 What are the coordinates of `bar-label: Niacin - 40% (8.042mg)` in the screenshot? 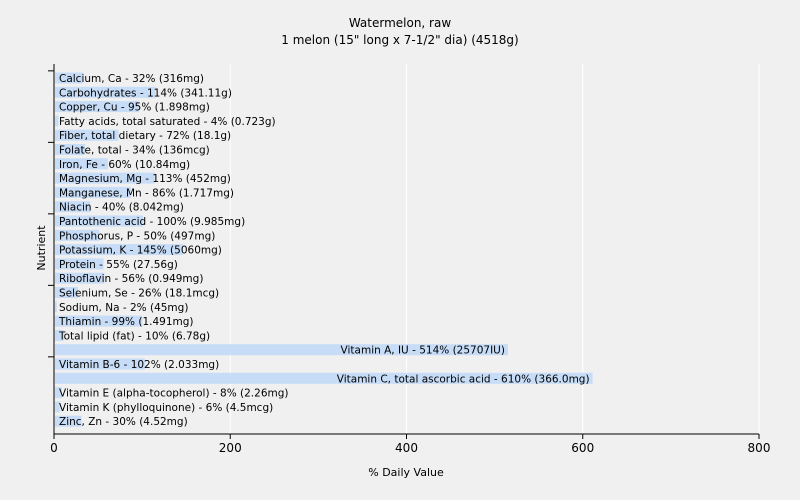 It's located at (121, 208).